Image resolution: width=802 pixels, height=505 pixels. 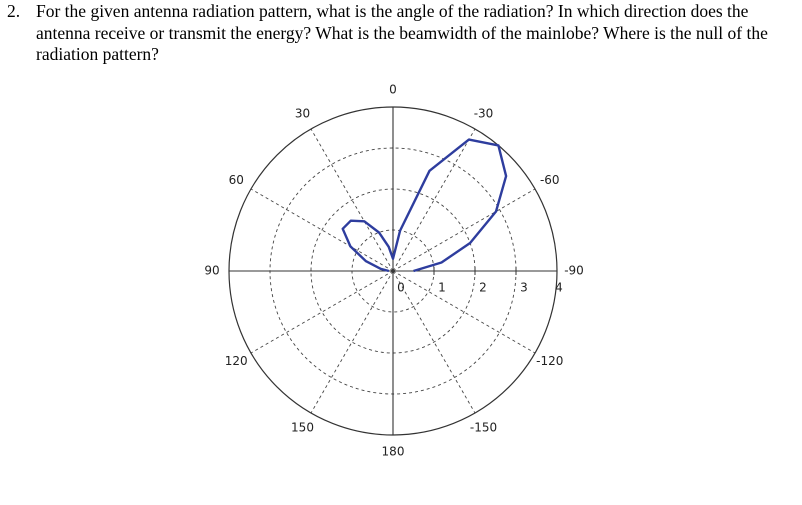 I want to click on theta-tick-label: 60, so click(x=236, y=180).